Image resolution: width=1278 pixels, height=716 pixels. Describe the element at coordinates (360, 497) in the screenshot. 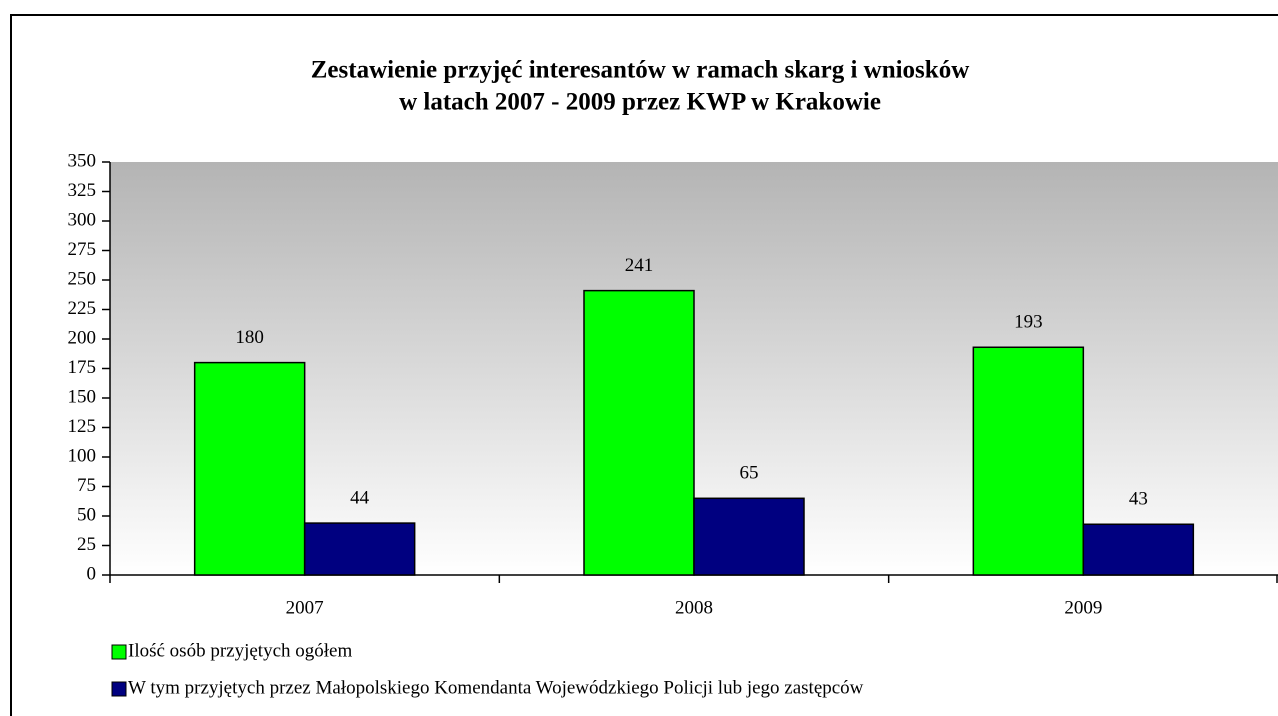

I see `data-label: 44` at that location.